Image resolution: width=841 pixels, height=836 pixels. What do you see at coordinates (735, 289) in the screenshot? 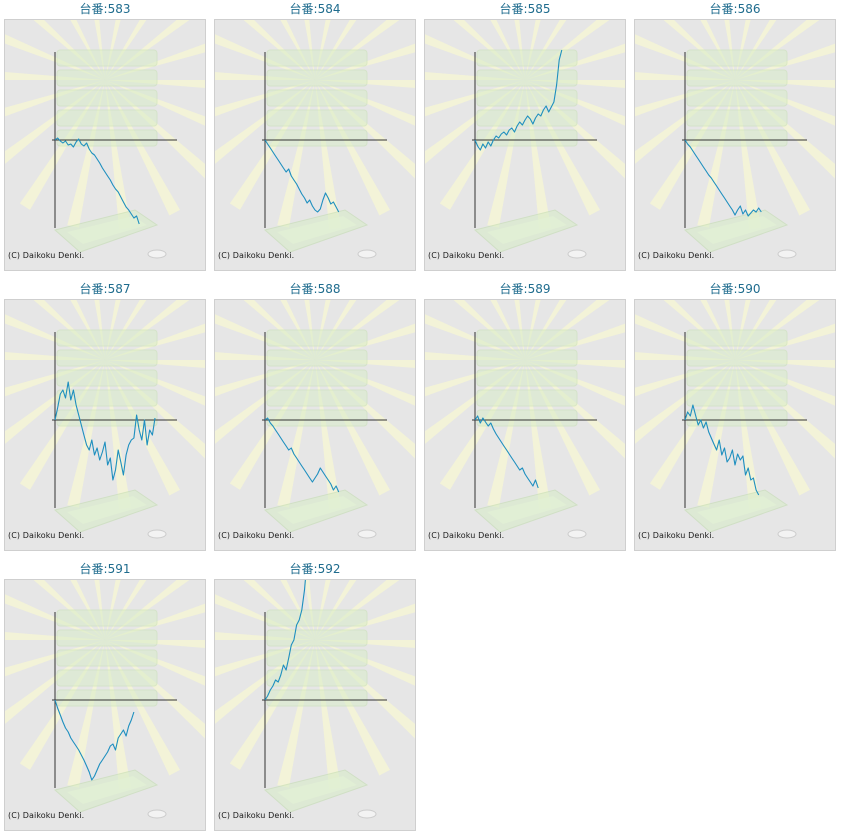
I see `chart-title: 台番:590` at bounding box center [735, 289].